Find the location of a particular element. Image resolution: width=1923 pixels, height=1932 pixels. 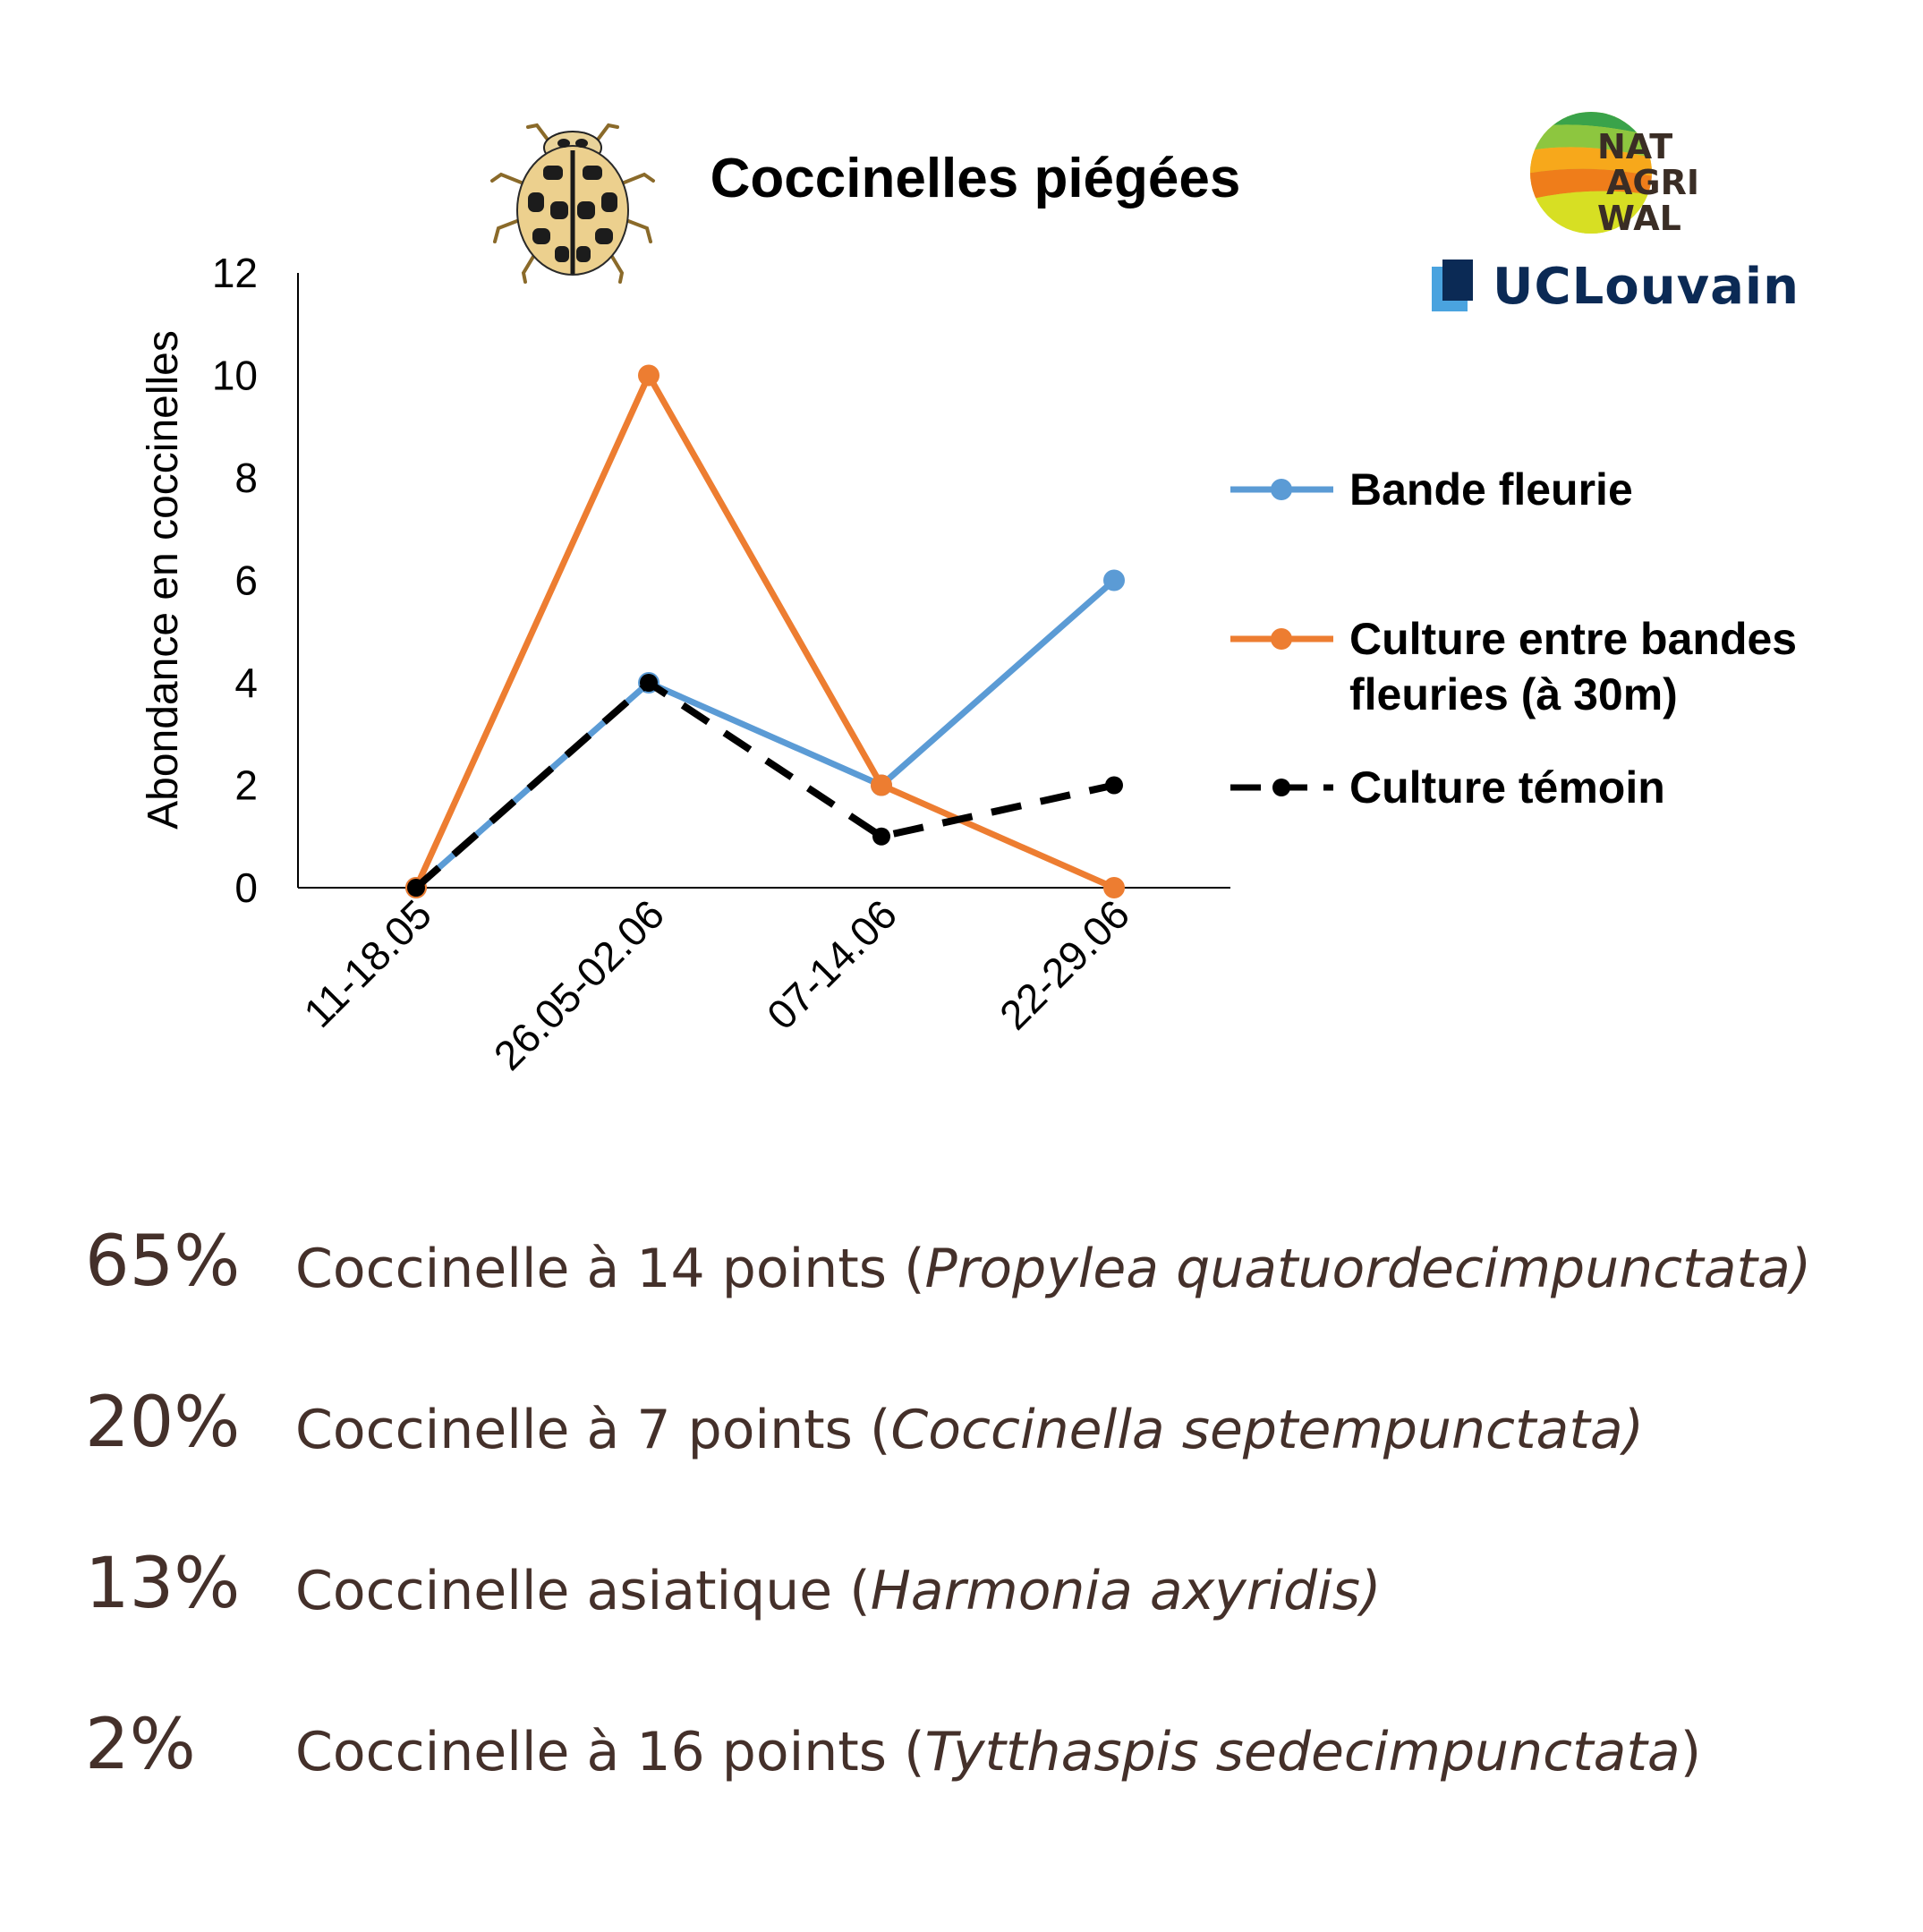

x-tick-label: 26.05-02.06 is located at coordinates (579, 984).